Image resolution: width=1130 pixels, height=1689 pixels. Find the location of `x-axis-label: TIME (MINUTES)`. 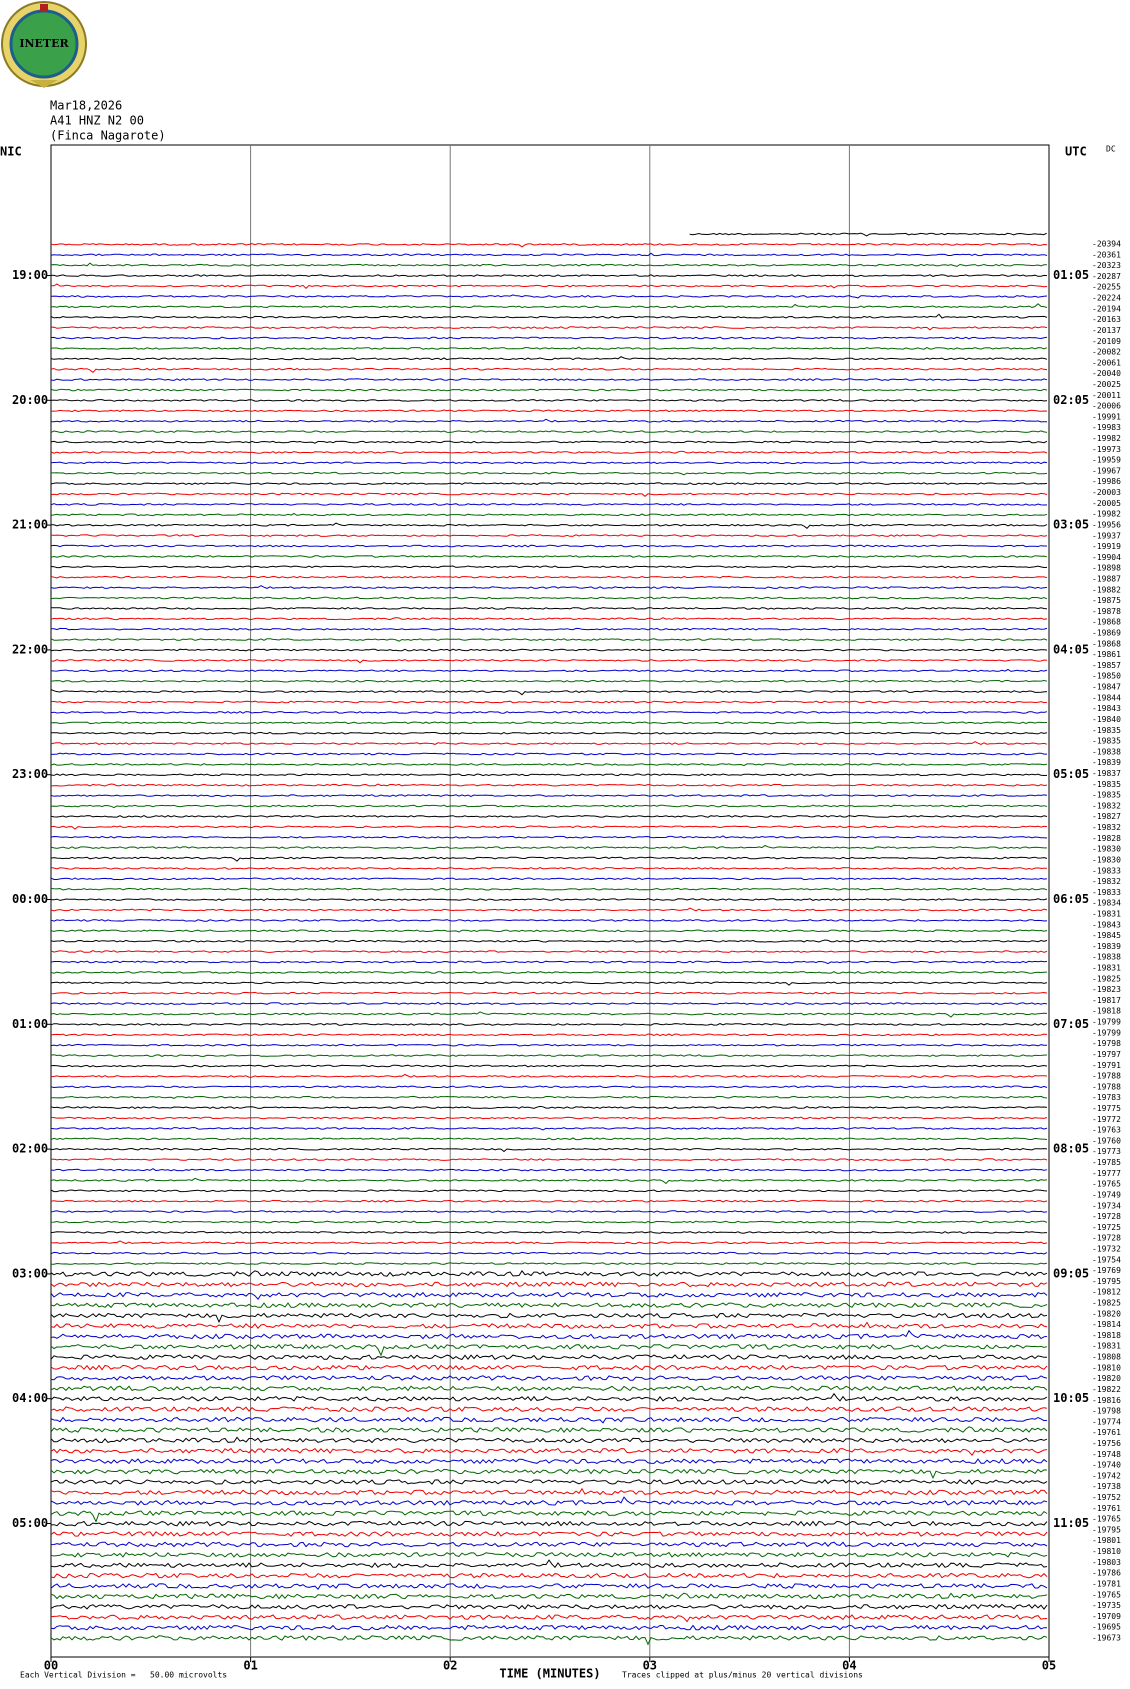

x-axis-label: TIME (MINUTES) is located at coordinates (549, 1674).